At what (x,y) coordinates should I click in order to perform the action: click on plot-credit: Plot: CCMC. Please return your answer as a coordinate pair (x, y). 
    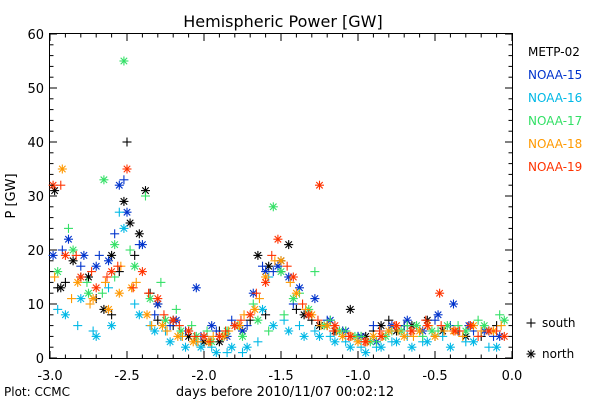
    Looking at the image, I should click on (37, 392).